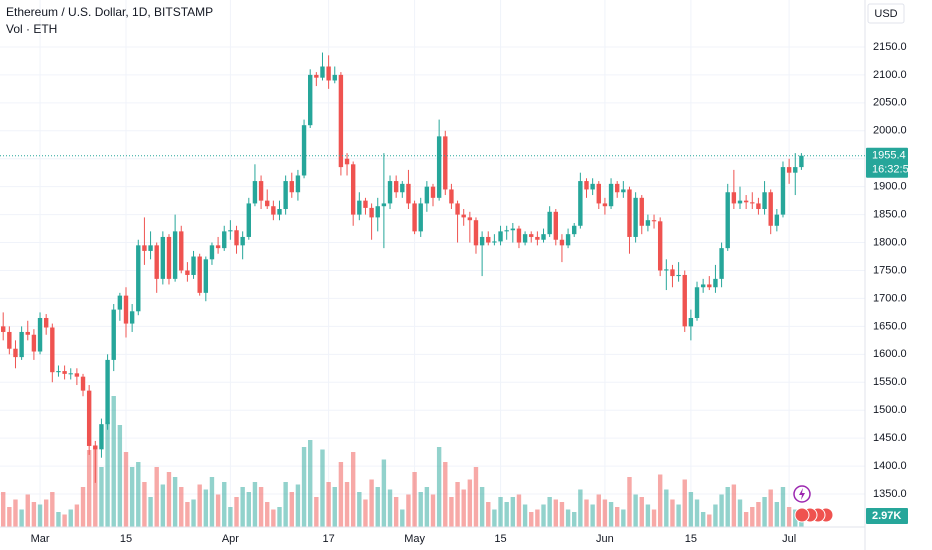 The width and height of the screenshot is (932, 550). I want to click on y-tick-label: 2000.0, so click(890, 131).